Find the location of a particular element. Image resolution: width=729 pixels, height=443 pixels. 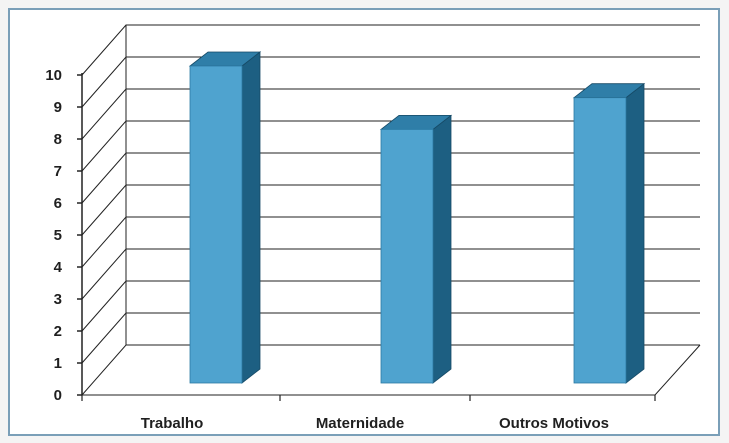

y-tick-label-9: 9 is located at coordinates (58, 107).